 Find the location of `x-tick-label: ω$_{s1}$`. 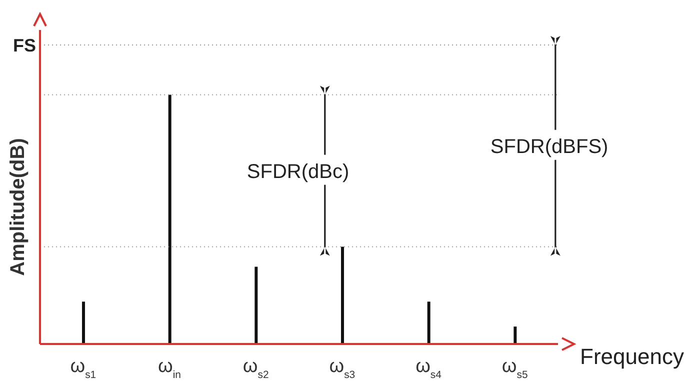

x-tick-label: ω$_{s1}$ is located at coordinates (83, 368).